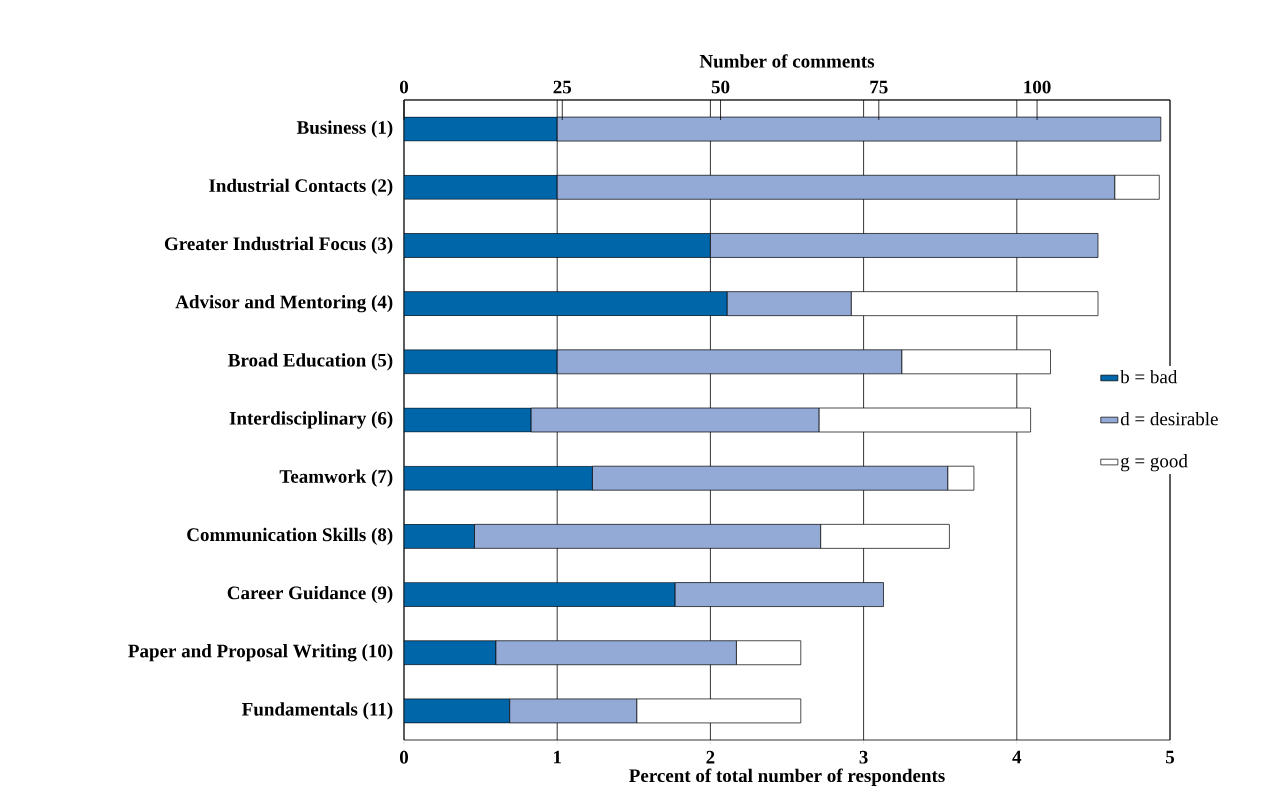 The height and width of the screenshot is (800, 1273). I want to click on x-tick-label: 3, so click(863, 757).